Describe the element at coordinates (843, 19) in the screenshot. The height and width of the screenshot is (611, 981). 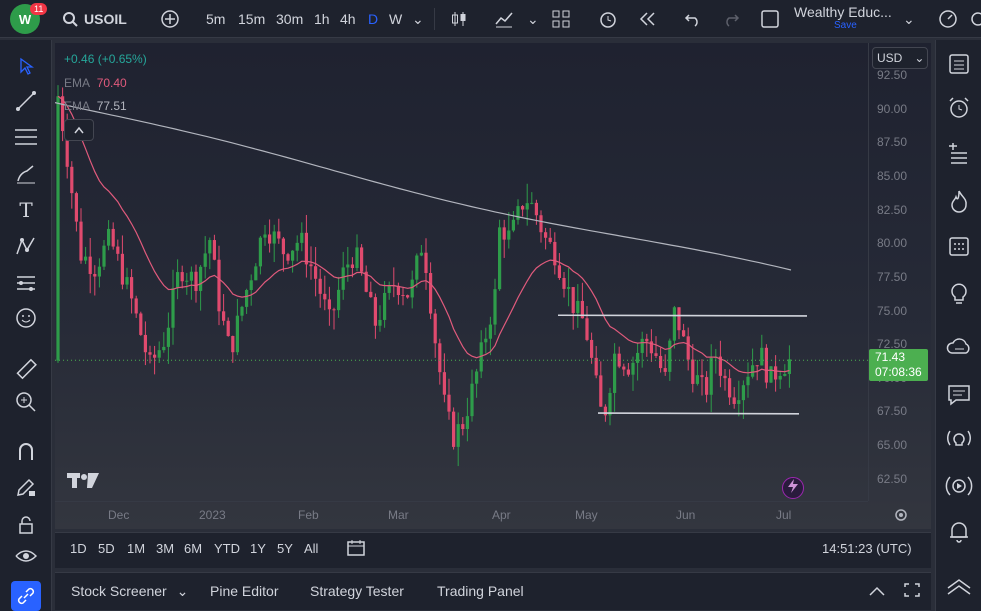
I see `layout-name-button: Wealthy Educ... Save` at that location.